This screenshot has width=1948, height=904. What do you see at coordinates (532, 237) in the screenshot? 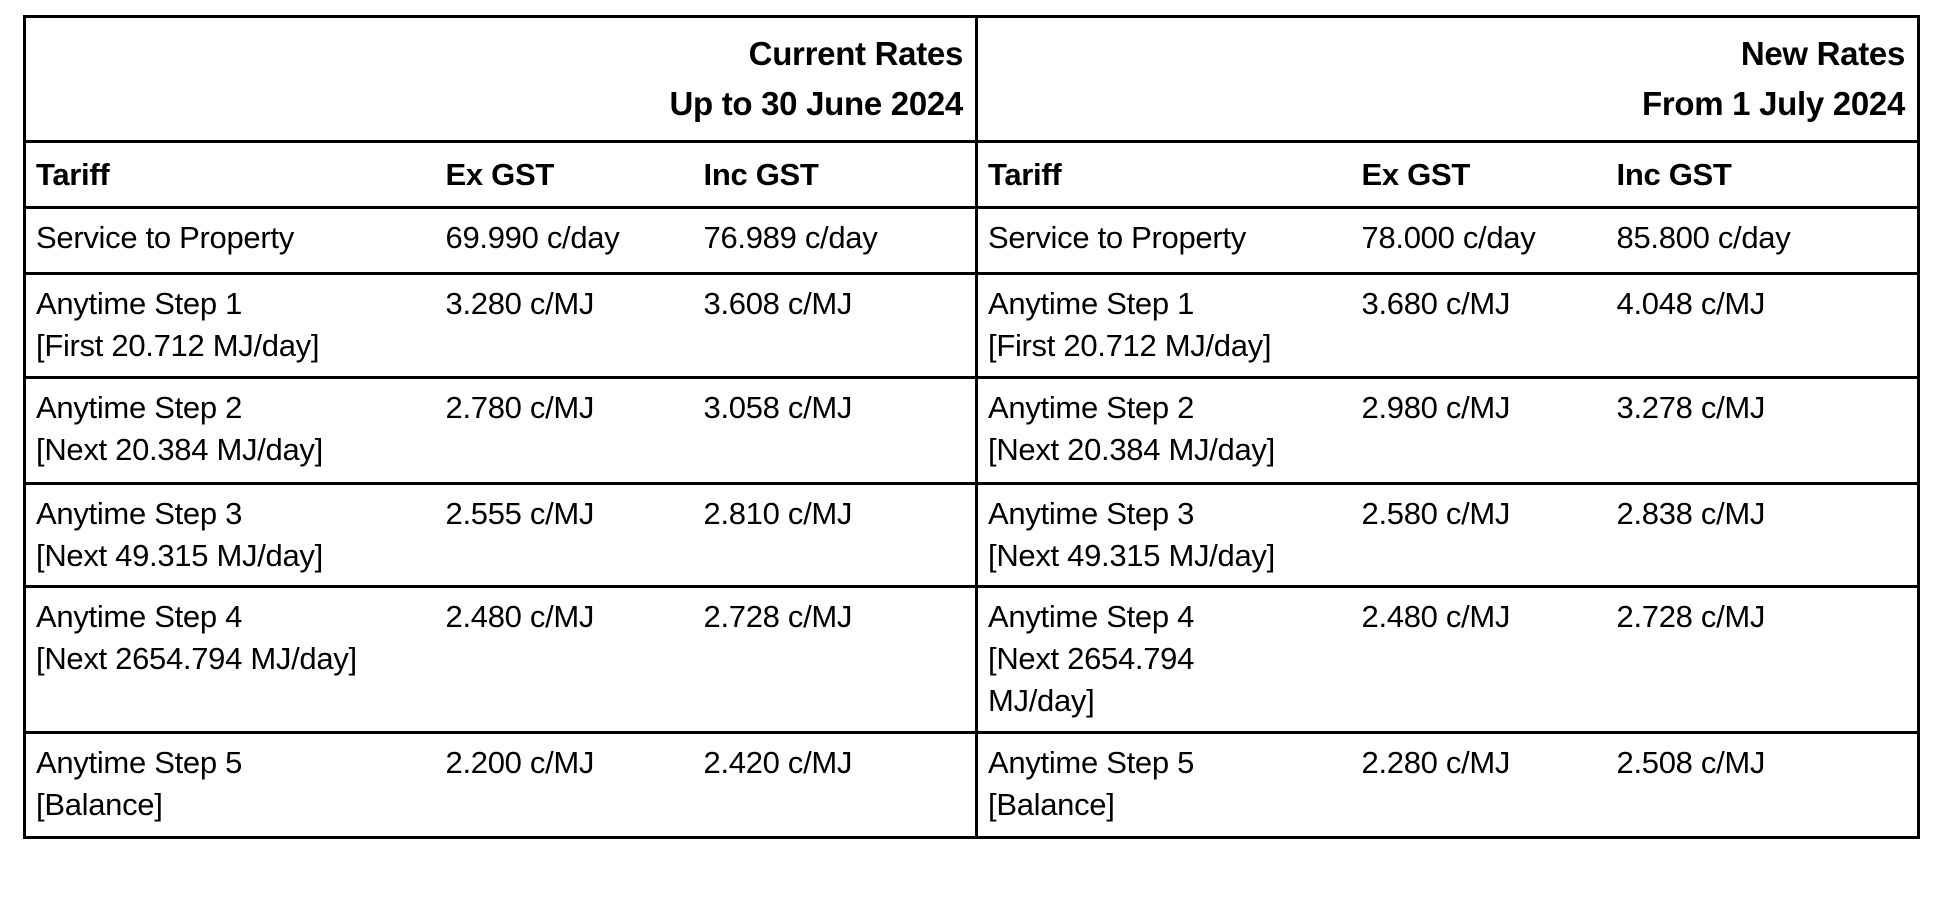
I see `rate-value: 69.990 c/day` at bounding box center [532, 237].